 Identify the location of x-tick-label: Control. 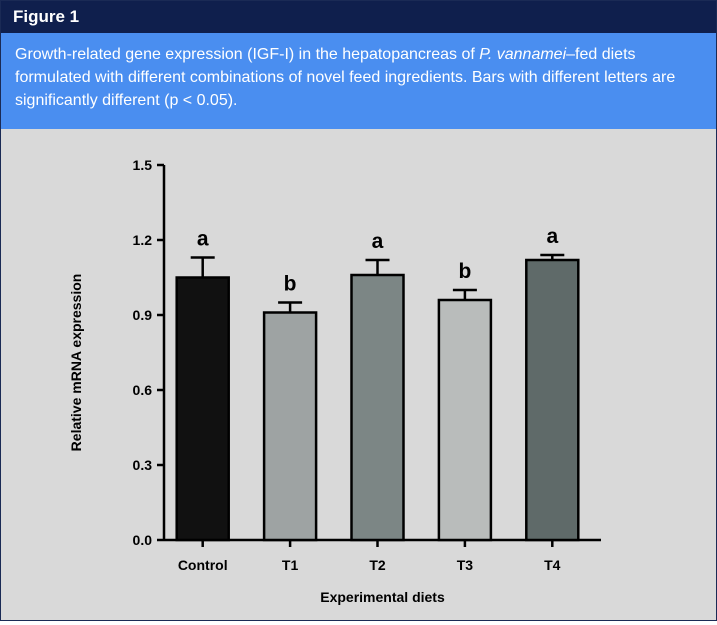
(203, 565).